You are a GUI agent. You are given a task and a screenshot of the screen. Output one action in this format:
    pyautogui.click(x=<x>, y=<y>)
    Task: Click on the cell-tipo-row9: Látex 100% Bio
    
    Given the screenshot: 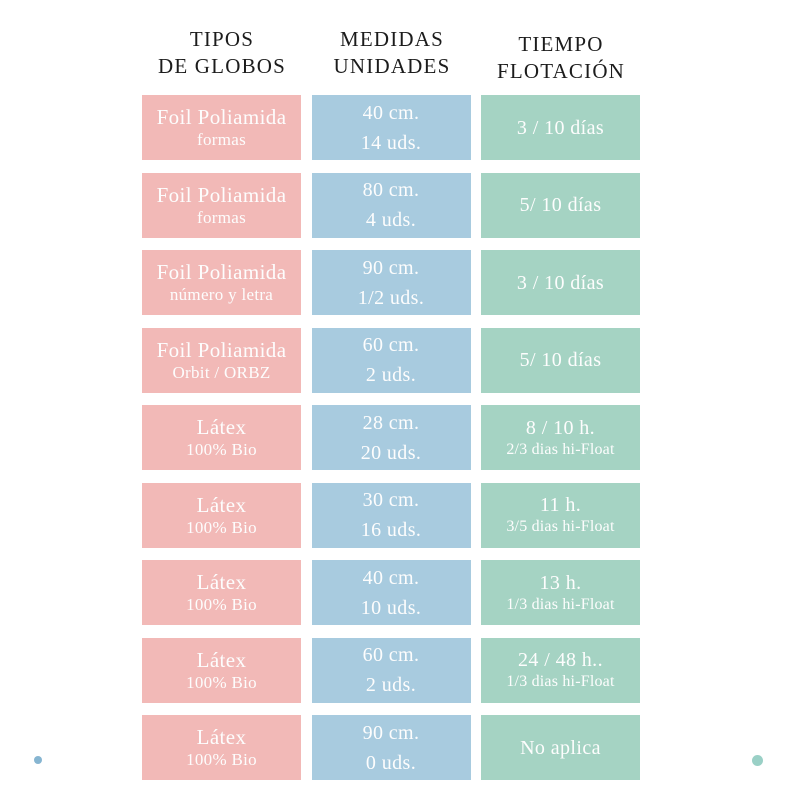 What is the action you would take?
    pyautogui.click(x=221, y=747)
    